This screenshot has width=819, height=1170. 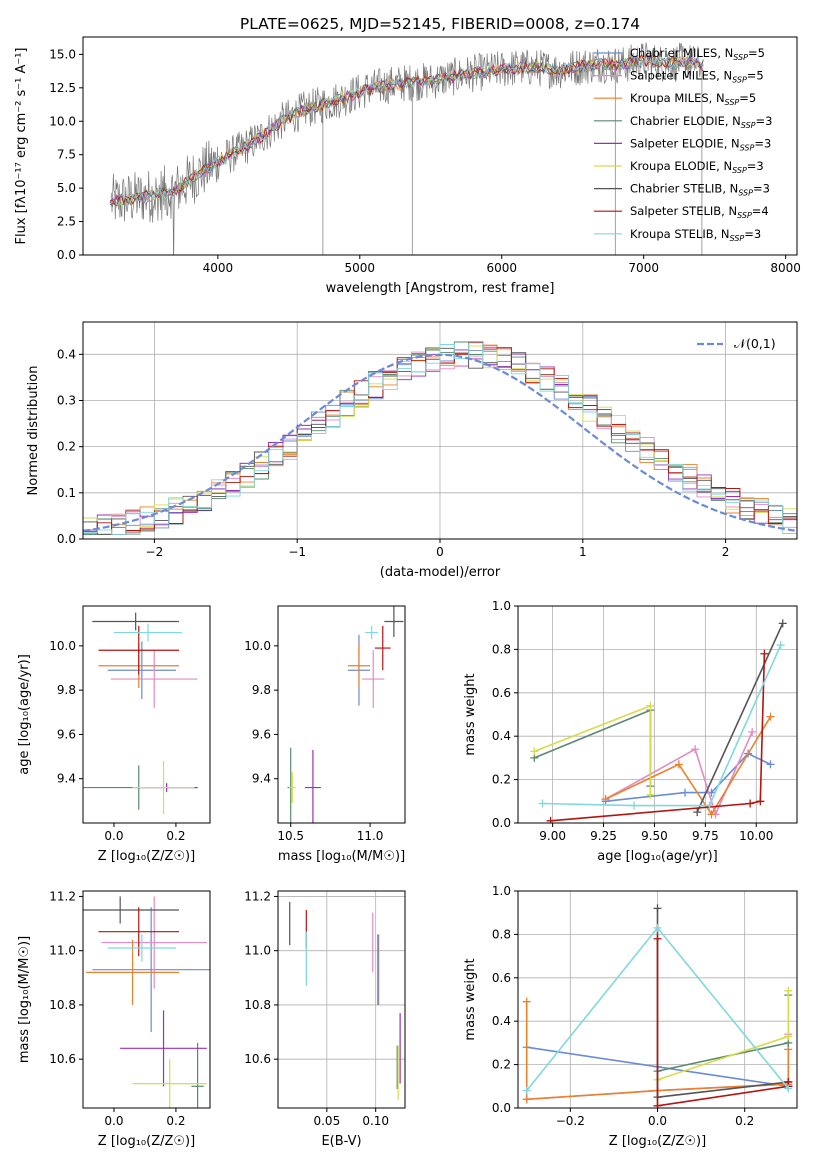 What do you see at coordinates (583, 552) in the screenshot?
I see `x-tick-label: 1` at bounding box center [583, 552].